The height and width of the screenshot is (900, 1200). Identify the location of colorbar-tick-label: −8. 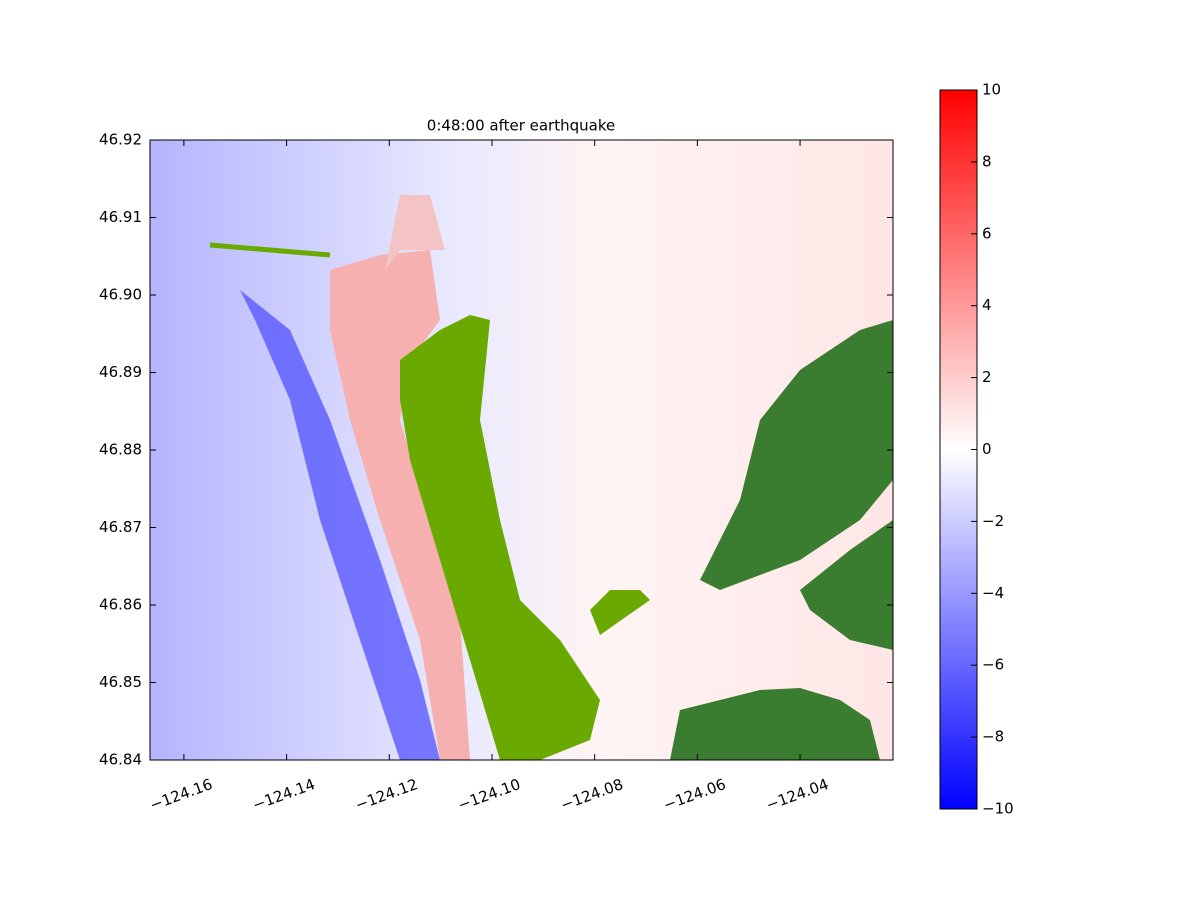
(993, 737).